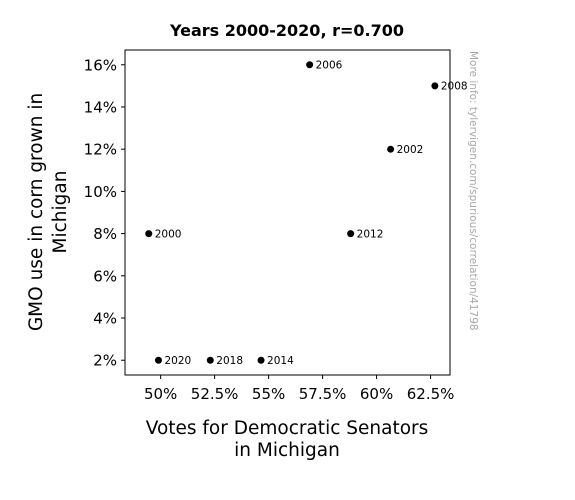 The width and height of the screenshot is (575, 500). I want to click on data-point-label: 2020, so click(177, 361).